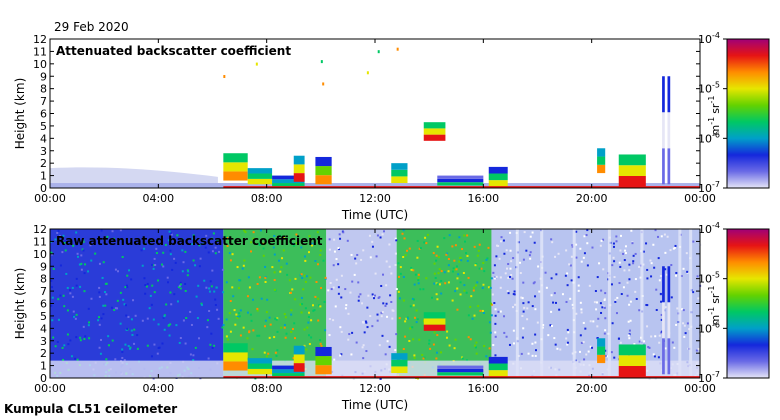 The image size is (780, 420). Describe the element at coordinates (711, 121) in the screenshot. I see `unit-exp-m: -1` at that location.